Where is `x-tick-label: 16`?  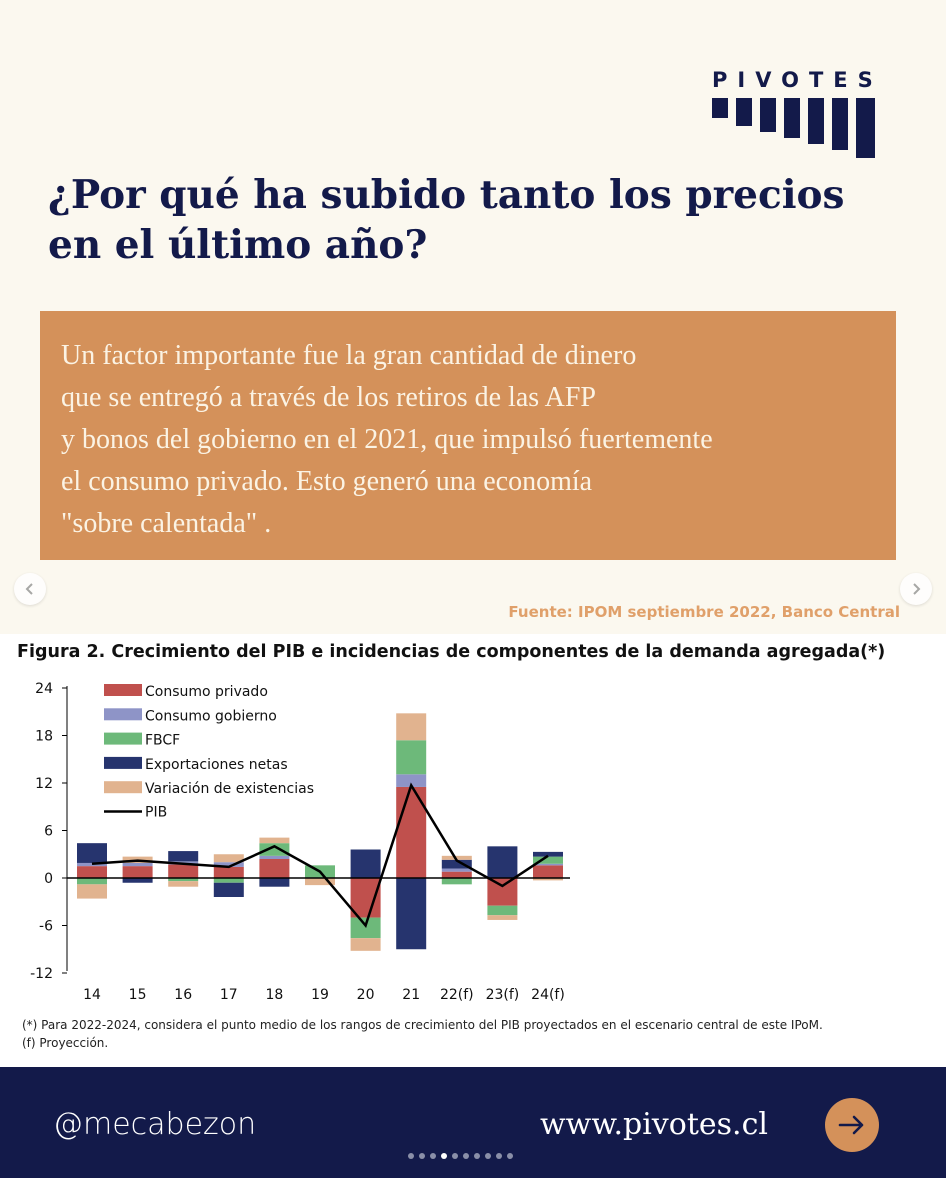 x-tick-label: 16 is located at coordinates (183, 995).